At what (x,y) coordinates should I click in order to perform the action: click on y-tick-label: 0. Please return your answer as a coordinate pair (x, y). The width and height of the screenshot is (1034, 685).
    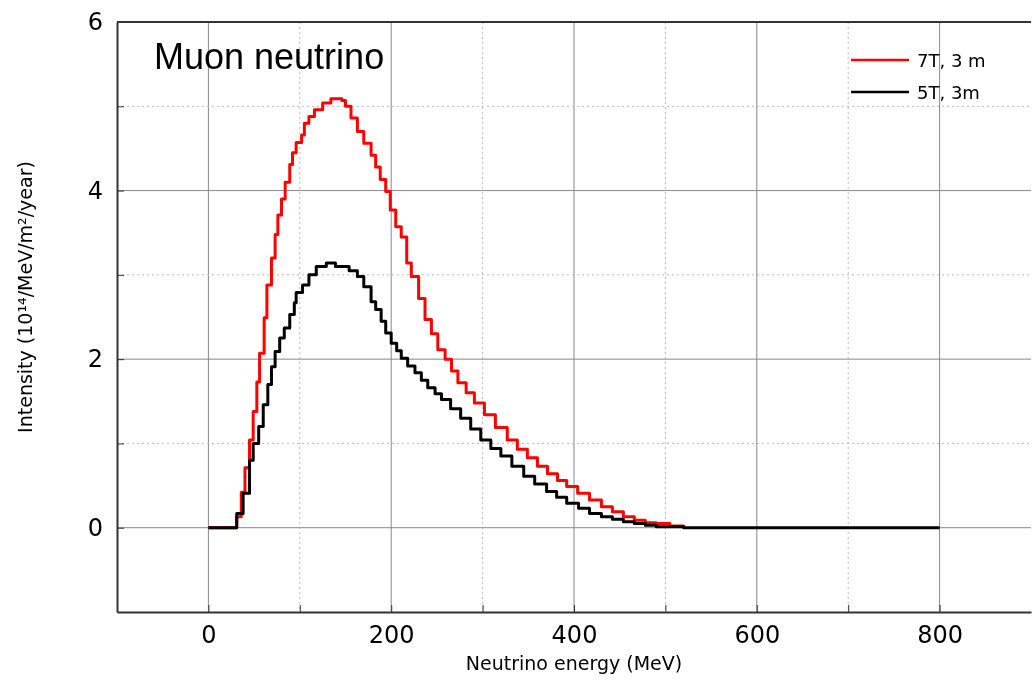
    Looking at the image, I should click on (95, 527).